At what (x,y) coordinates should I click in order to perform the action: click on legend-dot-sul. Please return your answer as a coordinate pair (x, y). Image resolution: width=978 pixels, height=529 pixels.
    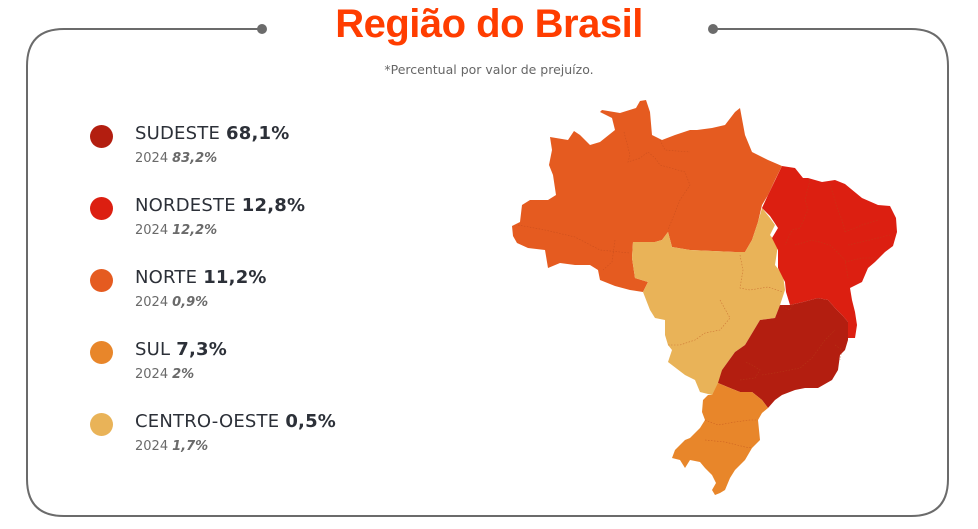
    Looking at the image, I should click on (101, 352).